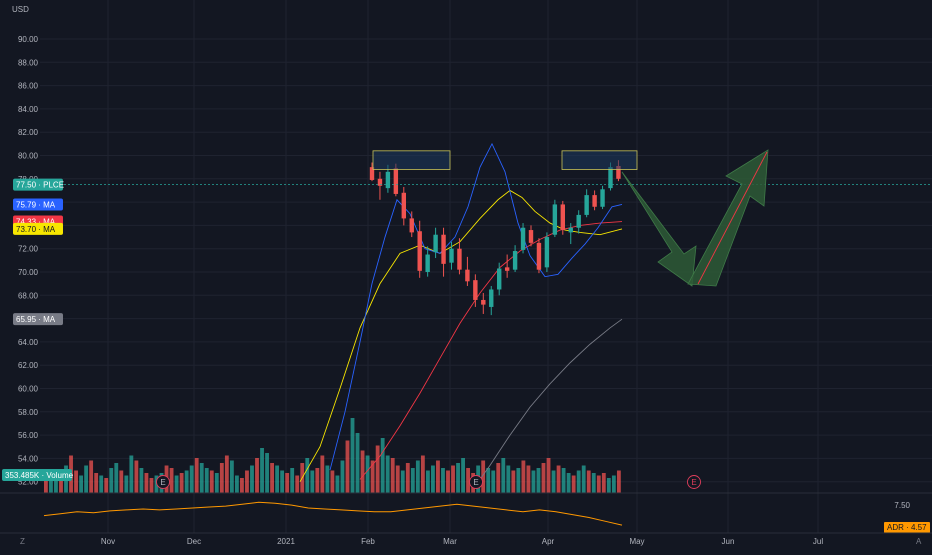 The image size is (932, 555). Describe the element at coordinates (462, 541) in the screenshot. I see `time-axis: Nov Dec 2021 Feb Mar Apr May Jun Jul` at that location.